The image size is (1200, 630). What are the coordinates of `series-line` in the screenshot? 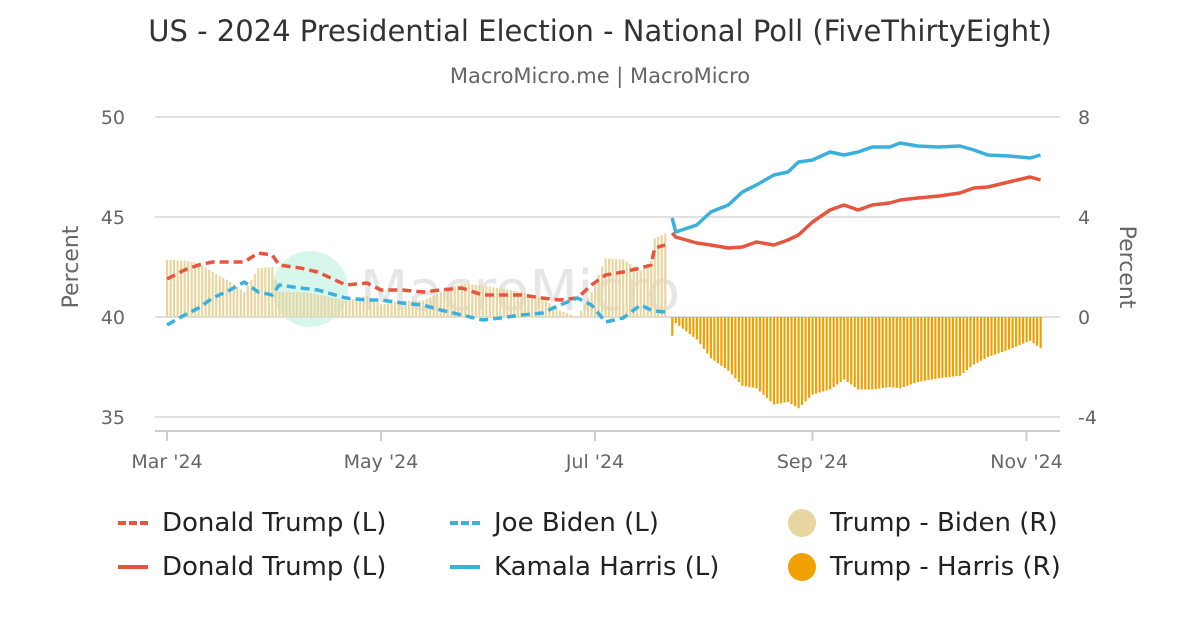 It's located at (416, 272).